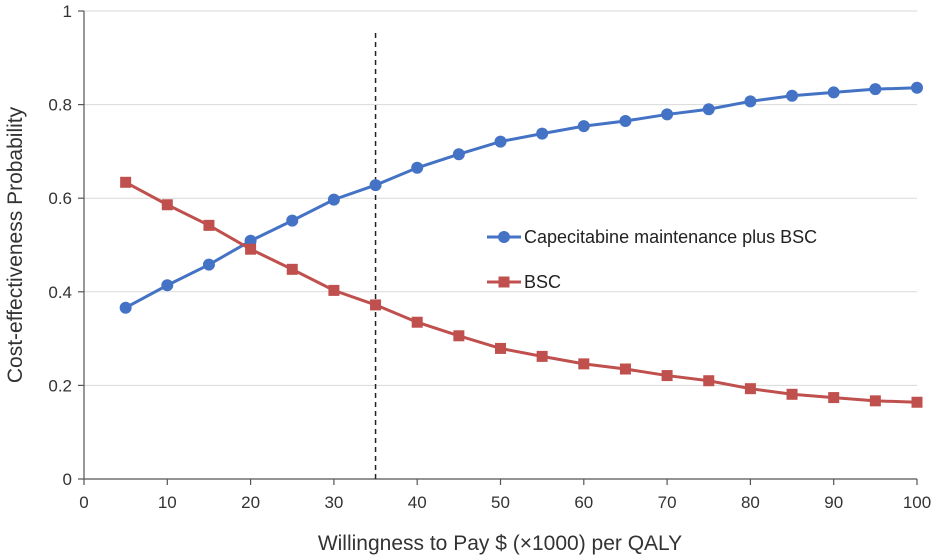 This screenshot has height=557, width=935. Describe the element at coordinates (60, 198) in the screenshot. I see `y-tick-label-3: 0.6` at that location.